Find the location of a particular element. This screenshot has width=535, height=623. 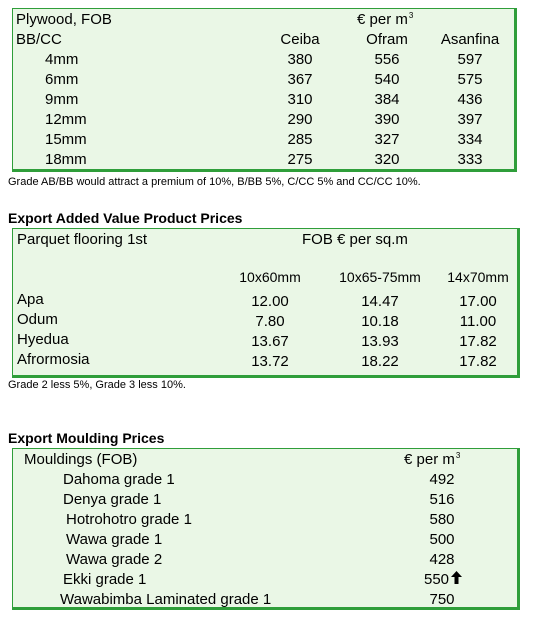

plywood-cell: 384 is located at coordinates (387, 99).